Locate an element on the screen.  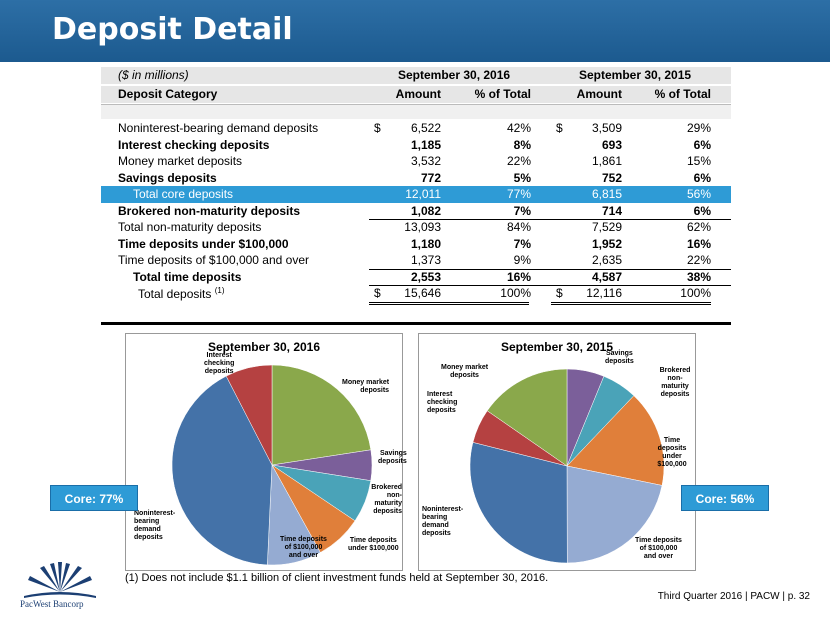
pct-2015: 100% is located at coordinates (695, 293).